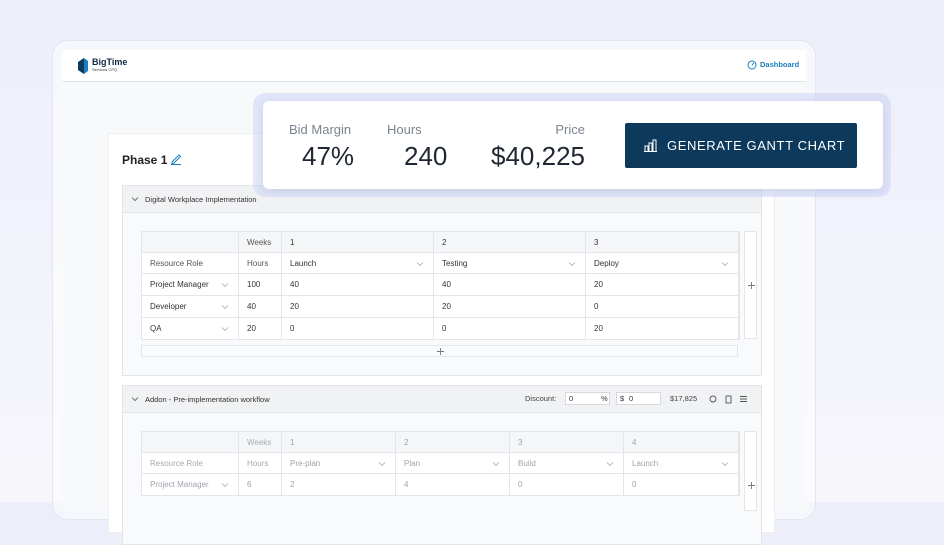 The width and height of the screenshot is (944, 545). What do you see at coordinates (452, 463) in the screenshot?
I see `table-cell: Plan` at bounding box center [452, 463].